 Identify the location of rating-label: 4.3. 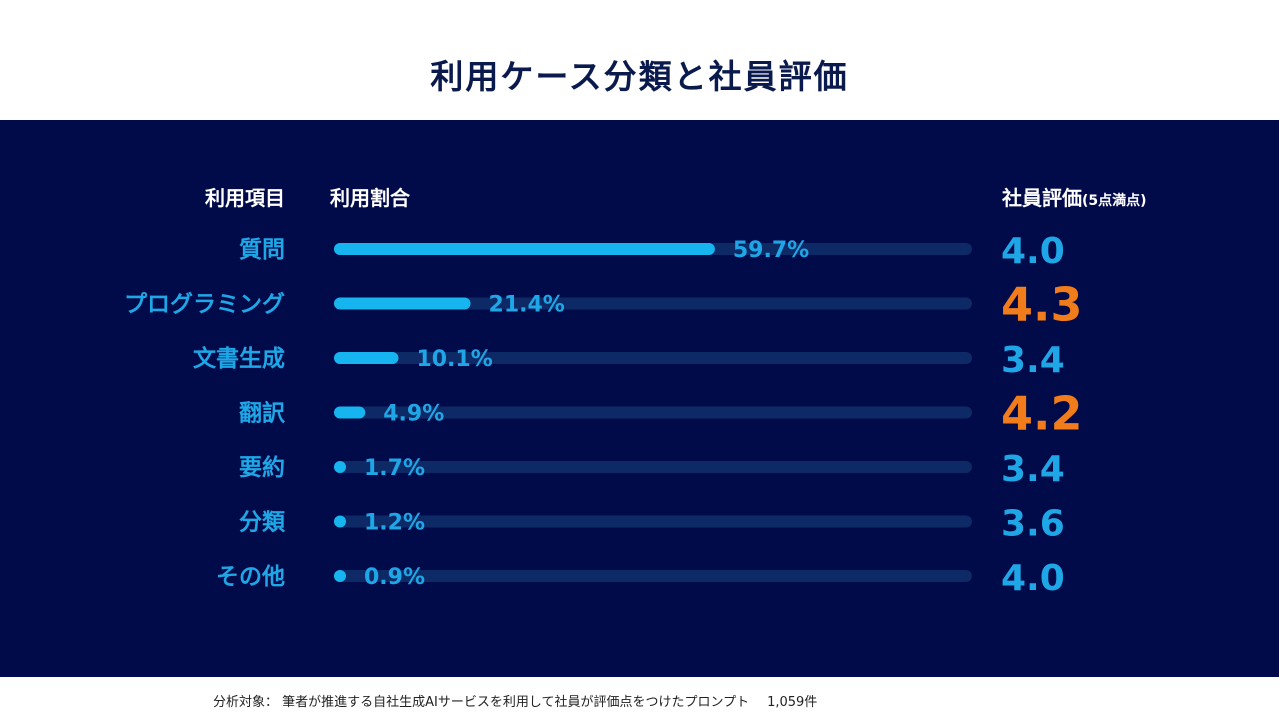
(1042, 305).